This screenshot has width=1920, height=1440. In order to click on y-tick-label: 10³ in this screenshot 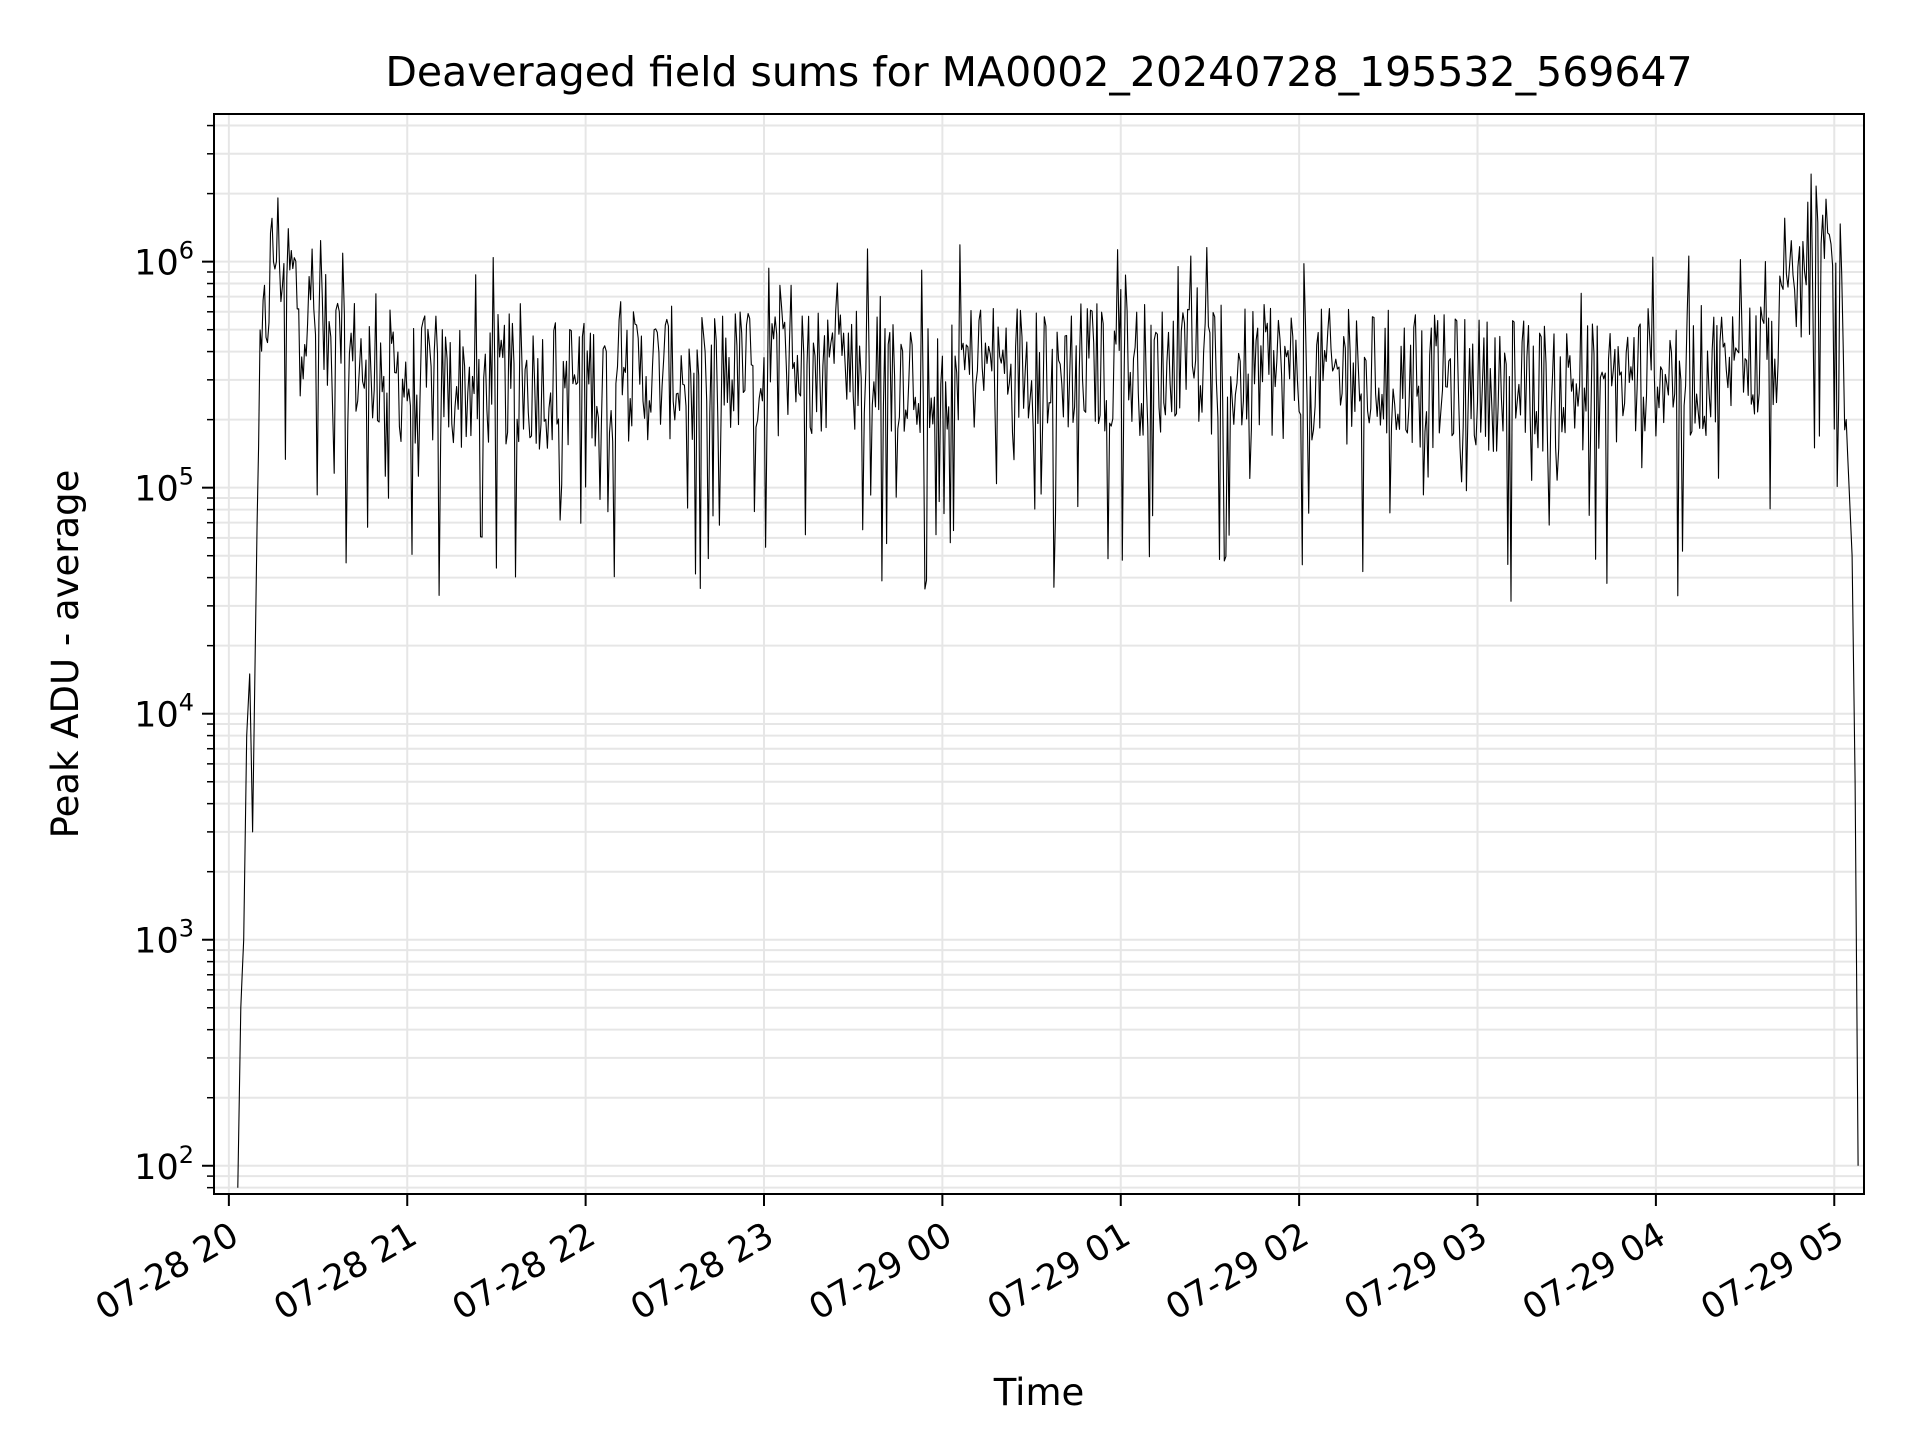, I will do `click(164, 938)`.